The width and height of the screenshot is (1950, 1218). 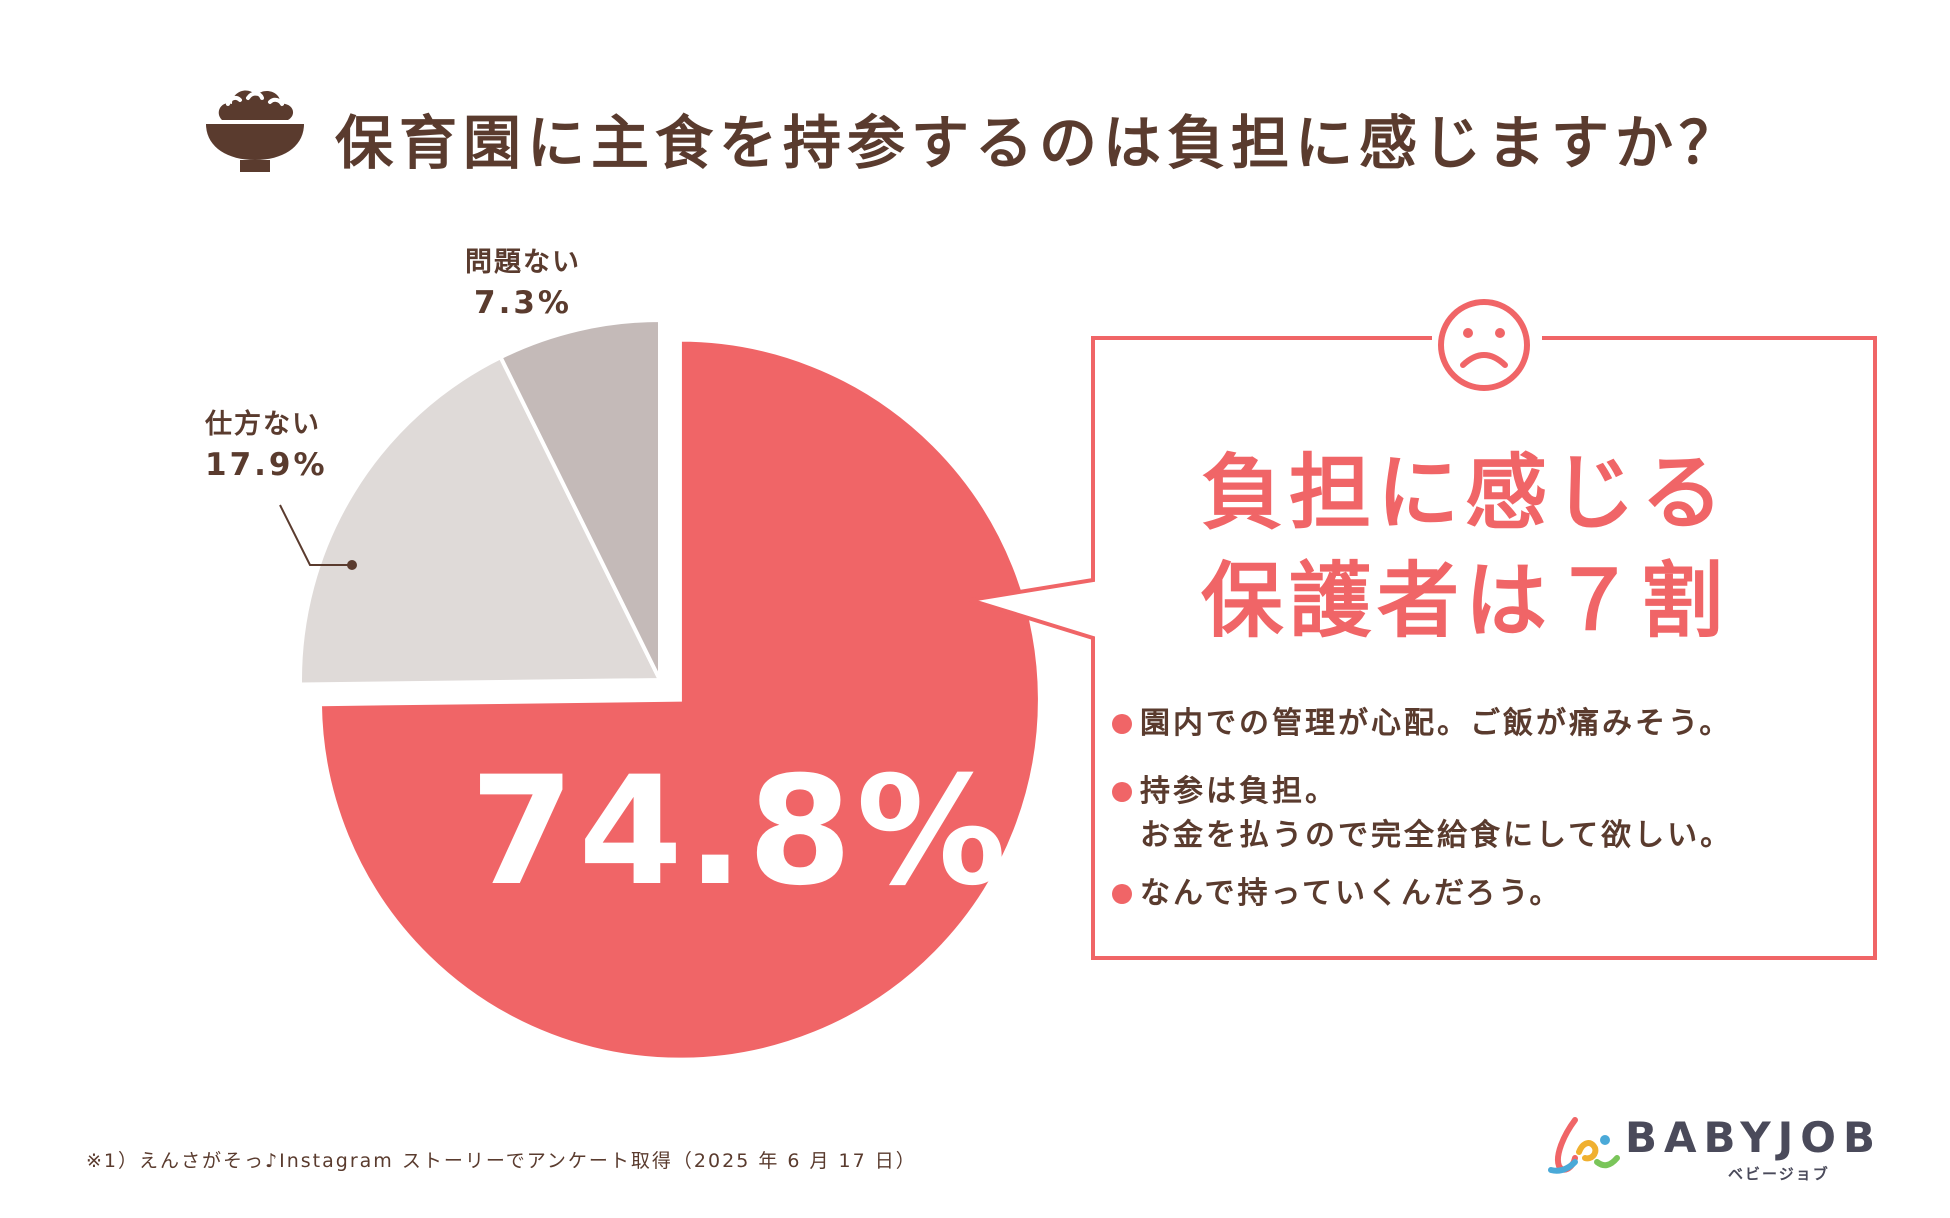 What do you see at coordinates (1484, 345) in the screenshot?
I see `sad-face-icon` at bounding box center [1484, 345].